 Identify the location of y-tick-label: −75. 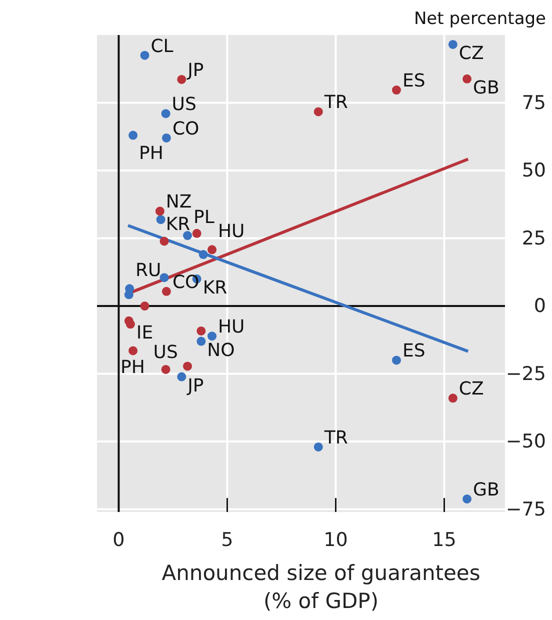
(526, 509).